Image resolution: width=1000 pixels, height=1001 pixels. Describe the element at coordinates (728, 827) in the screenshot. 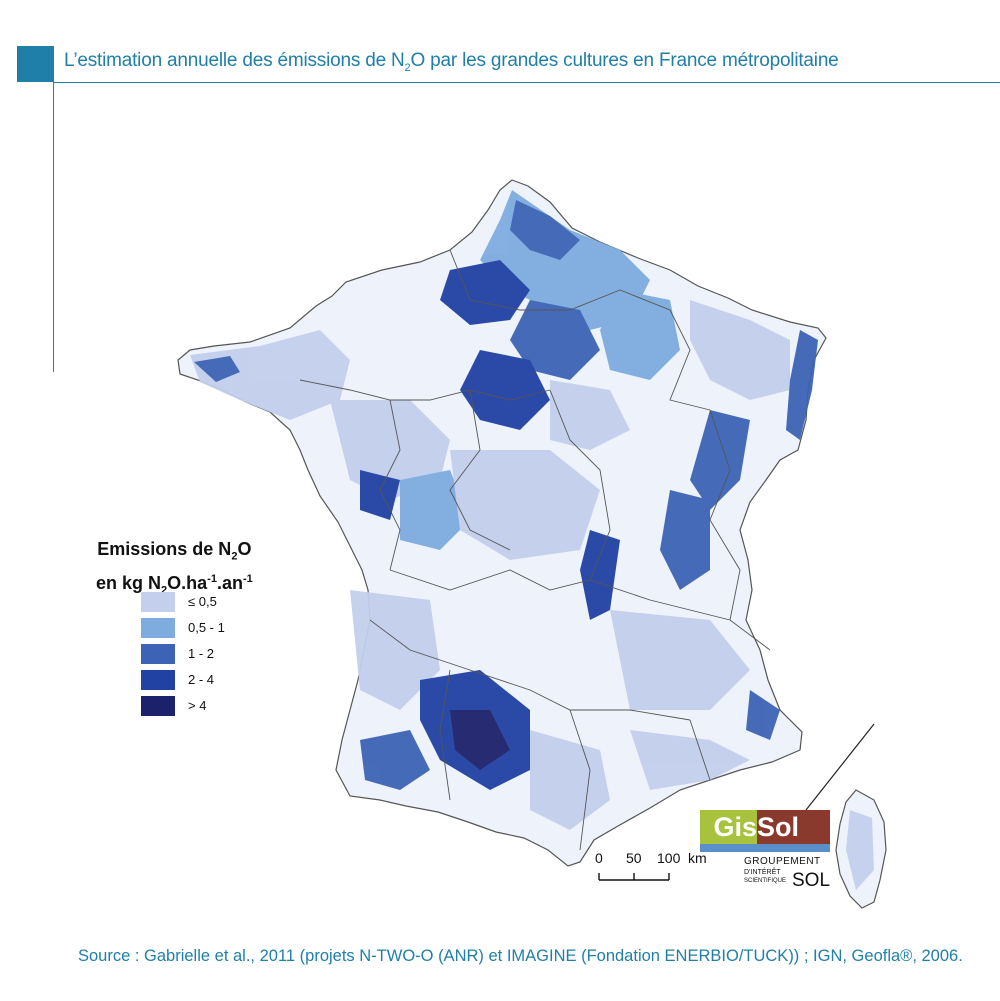

I see `logo-gis: Gis` at that location.